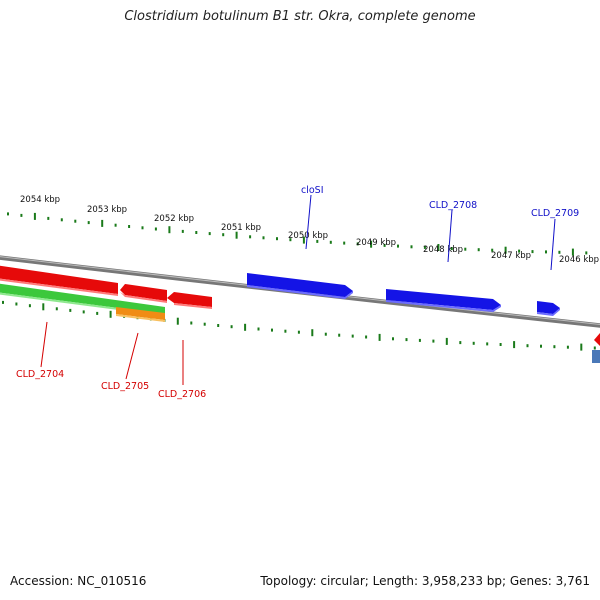  I want to click on scale-label: 2049 kbp, so click(376, 243).